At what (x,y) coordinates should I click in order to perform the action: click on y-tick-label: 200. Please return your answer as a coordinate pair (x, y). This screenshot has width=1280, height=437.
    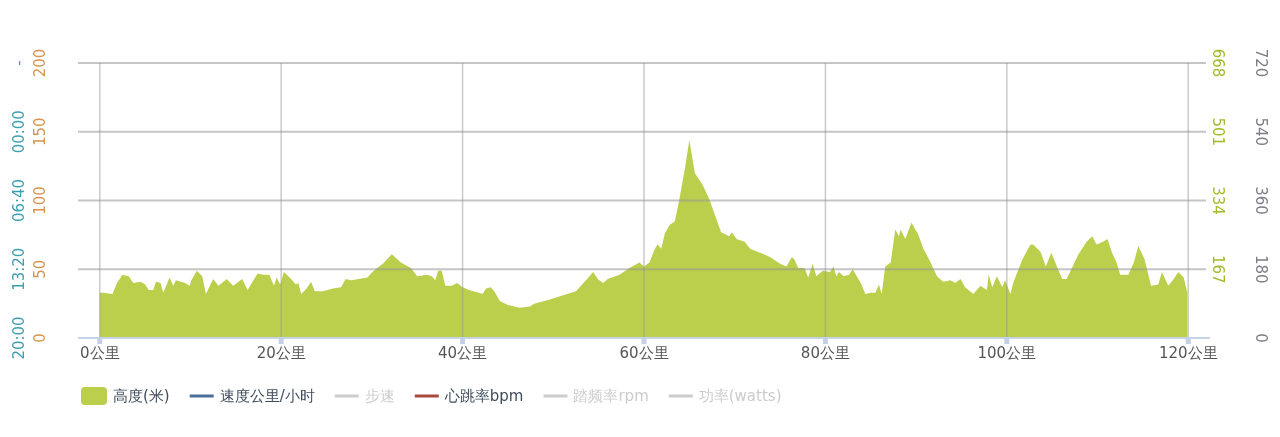
    Looking at the image, I should click on (40, 63).